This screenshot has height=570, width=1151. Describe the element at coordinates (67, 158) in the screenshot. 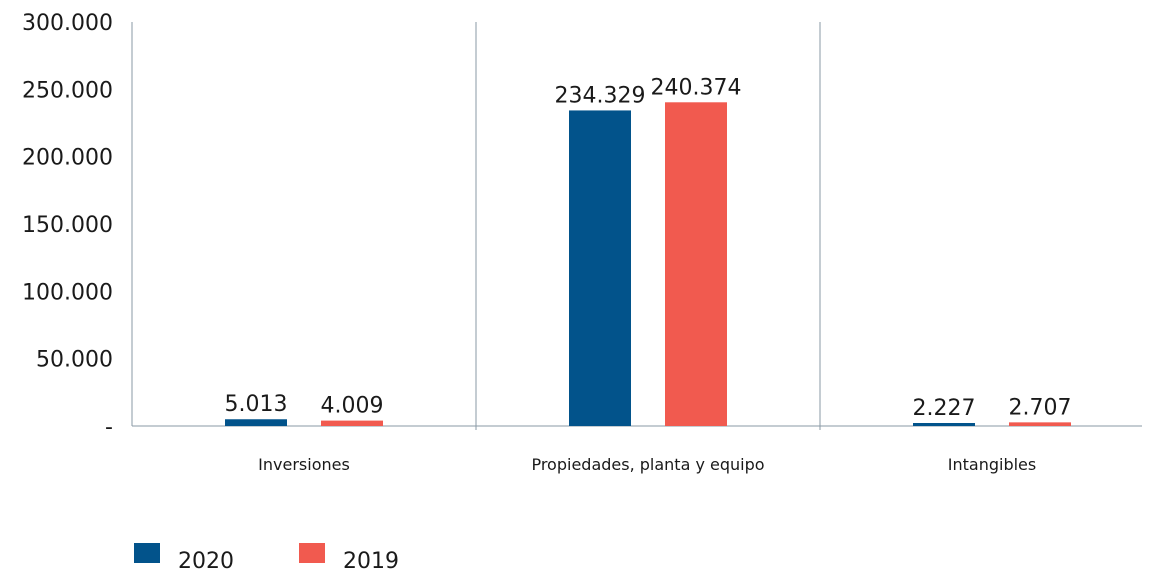

I see `y-tick-label: 200.000` at that location.